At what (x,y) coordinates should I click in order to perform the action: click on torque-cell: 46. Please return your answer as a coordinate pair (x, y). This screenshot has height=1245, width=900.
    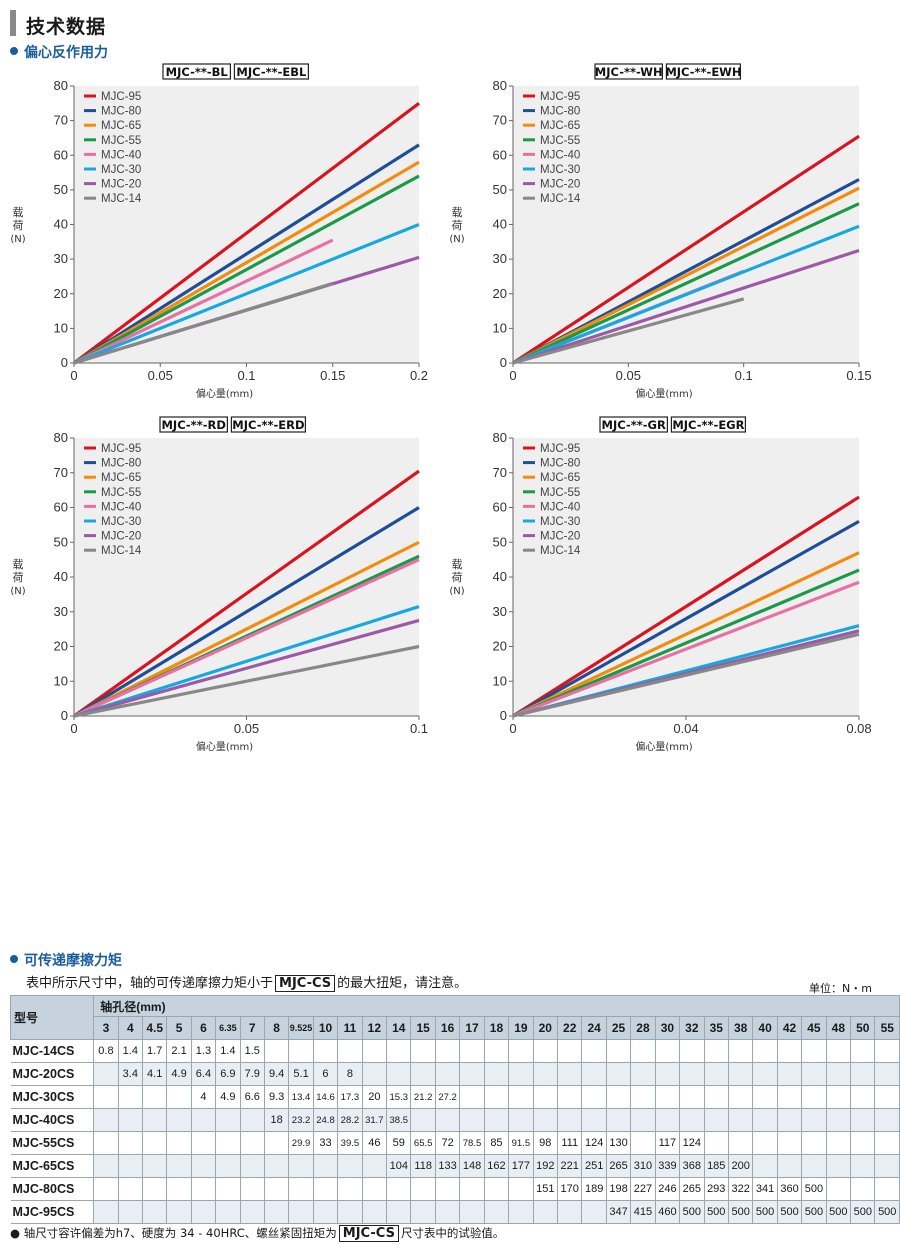
    Looking at the image, I should click on (374, 1143).